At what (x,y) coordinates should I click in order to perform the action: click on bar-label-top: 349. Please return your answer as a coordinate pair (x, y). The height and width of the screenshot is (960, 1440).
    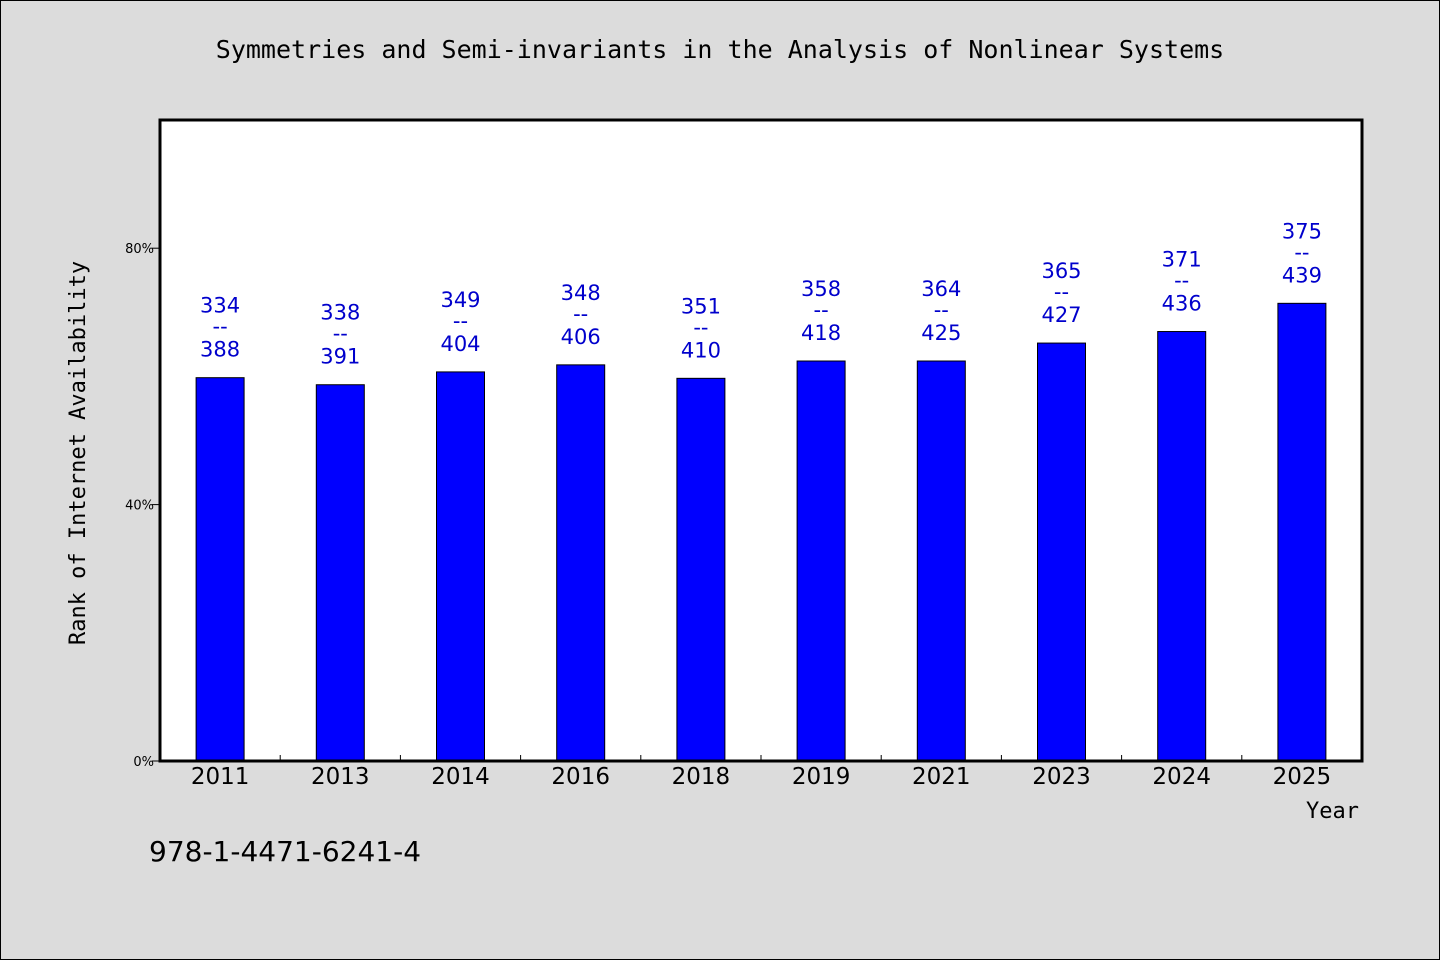
    Looking at the image, I should click on (460, 300).